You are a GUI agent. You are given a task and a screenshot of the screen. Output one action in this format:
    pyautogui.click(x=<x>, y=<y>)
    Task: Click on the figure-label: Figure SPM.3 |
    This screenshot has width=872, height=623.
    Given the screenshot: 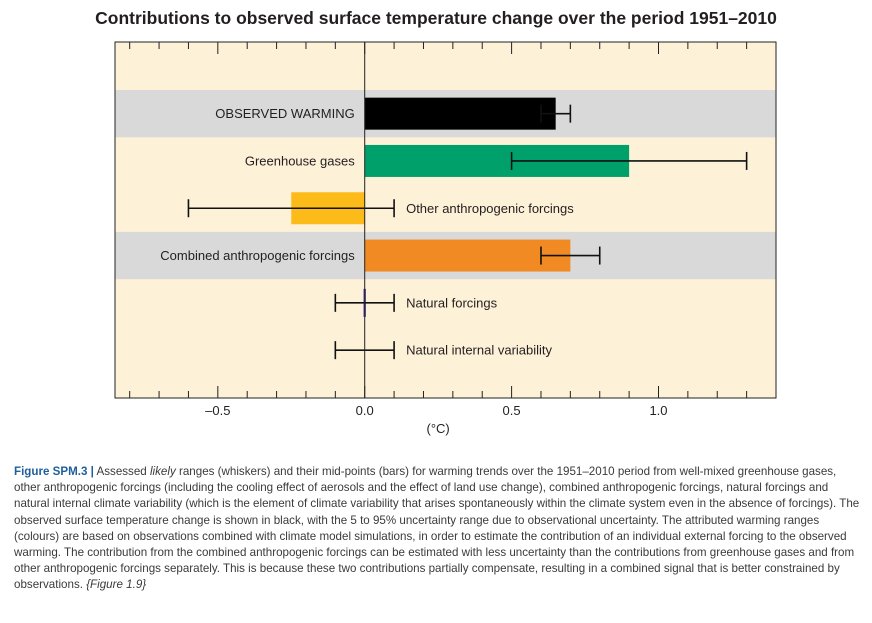 What is the action you would take?
    pyautogui.click(x=54, y=471)
    